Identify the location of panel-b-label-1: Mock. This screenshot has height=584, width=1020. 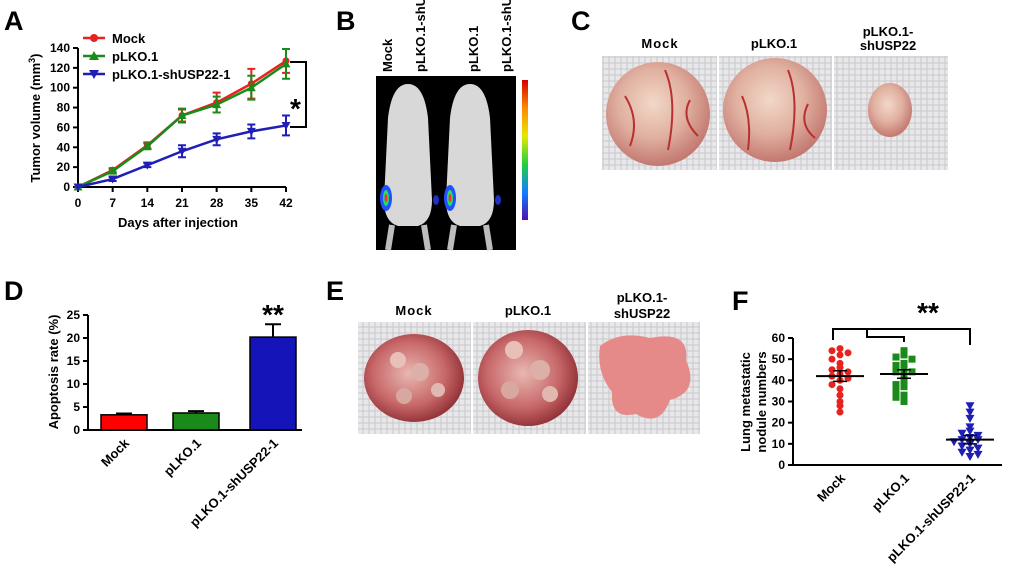
(387, 55).